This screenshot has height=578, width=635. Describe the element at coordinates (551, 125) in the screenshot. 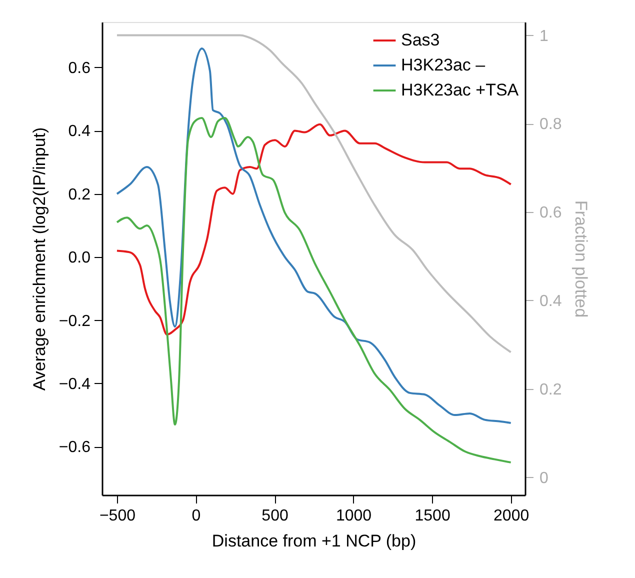

I see `y2-tick-label: 0.8` at that location.